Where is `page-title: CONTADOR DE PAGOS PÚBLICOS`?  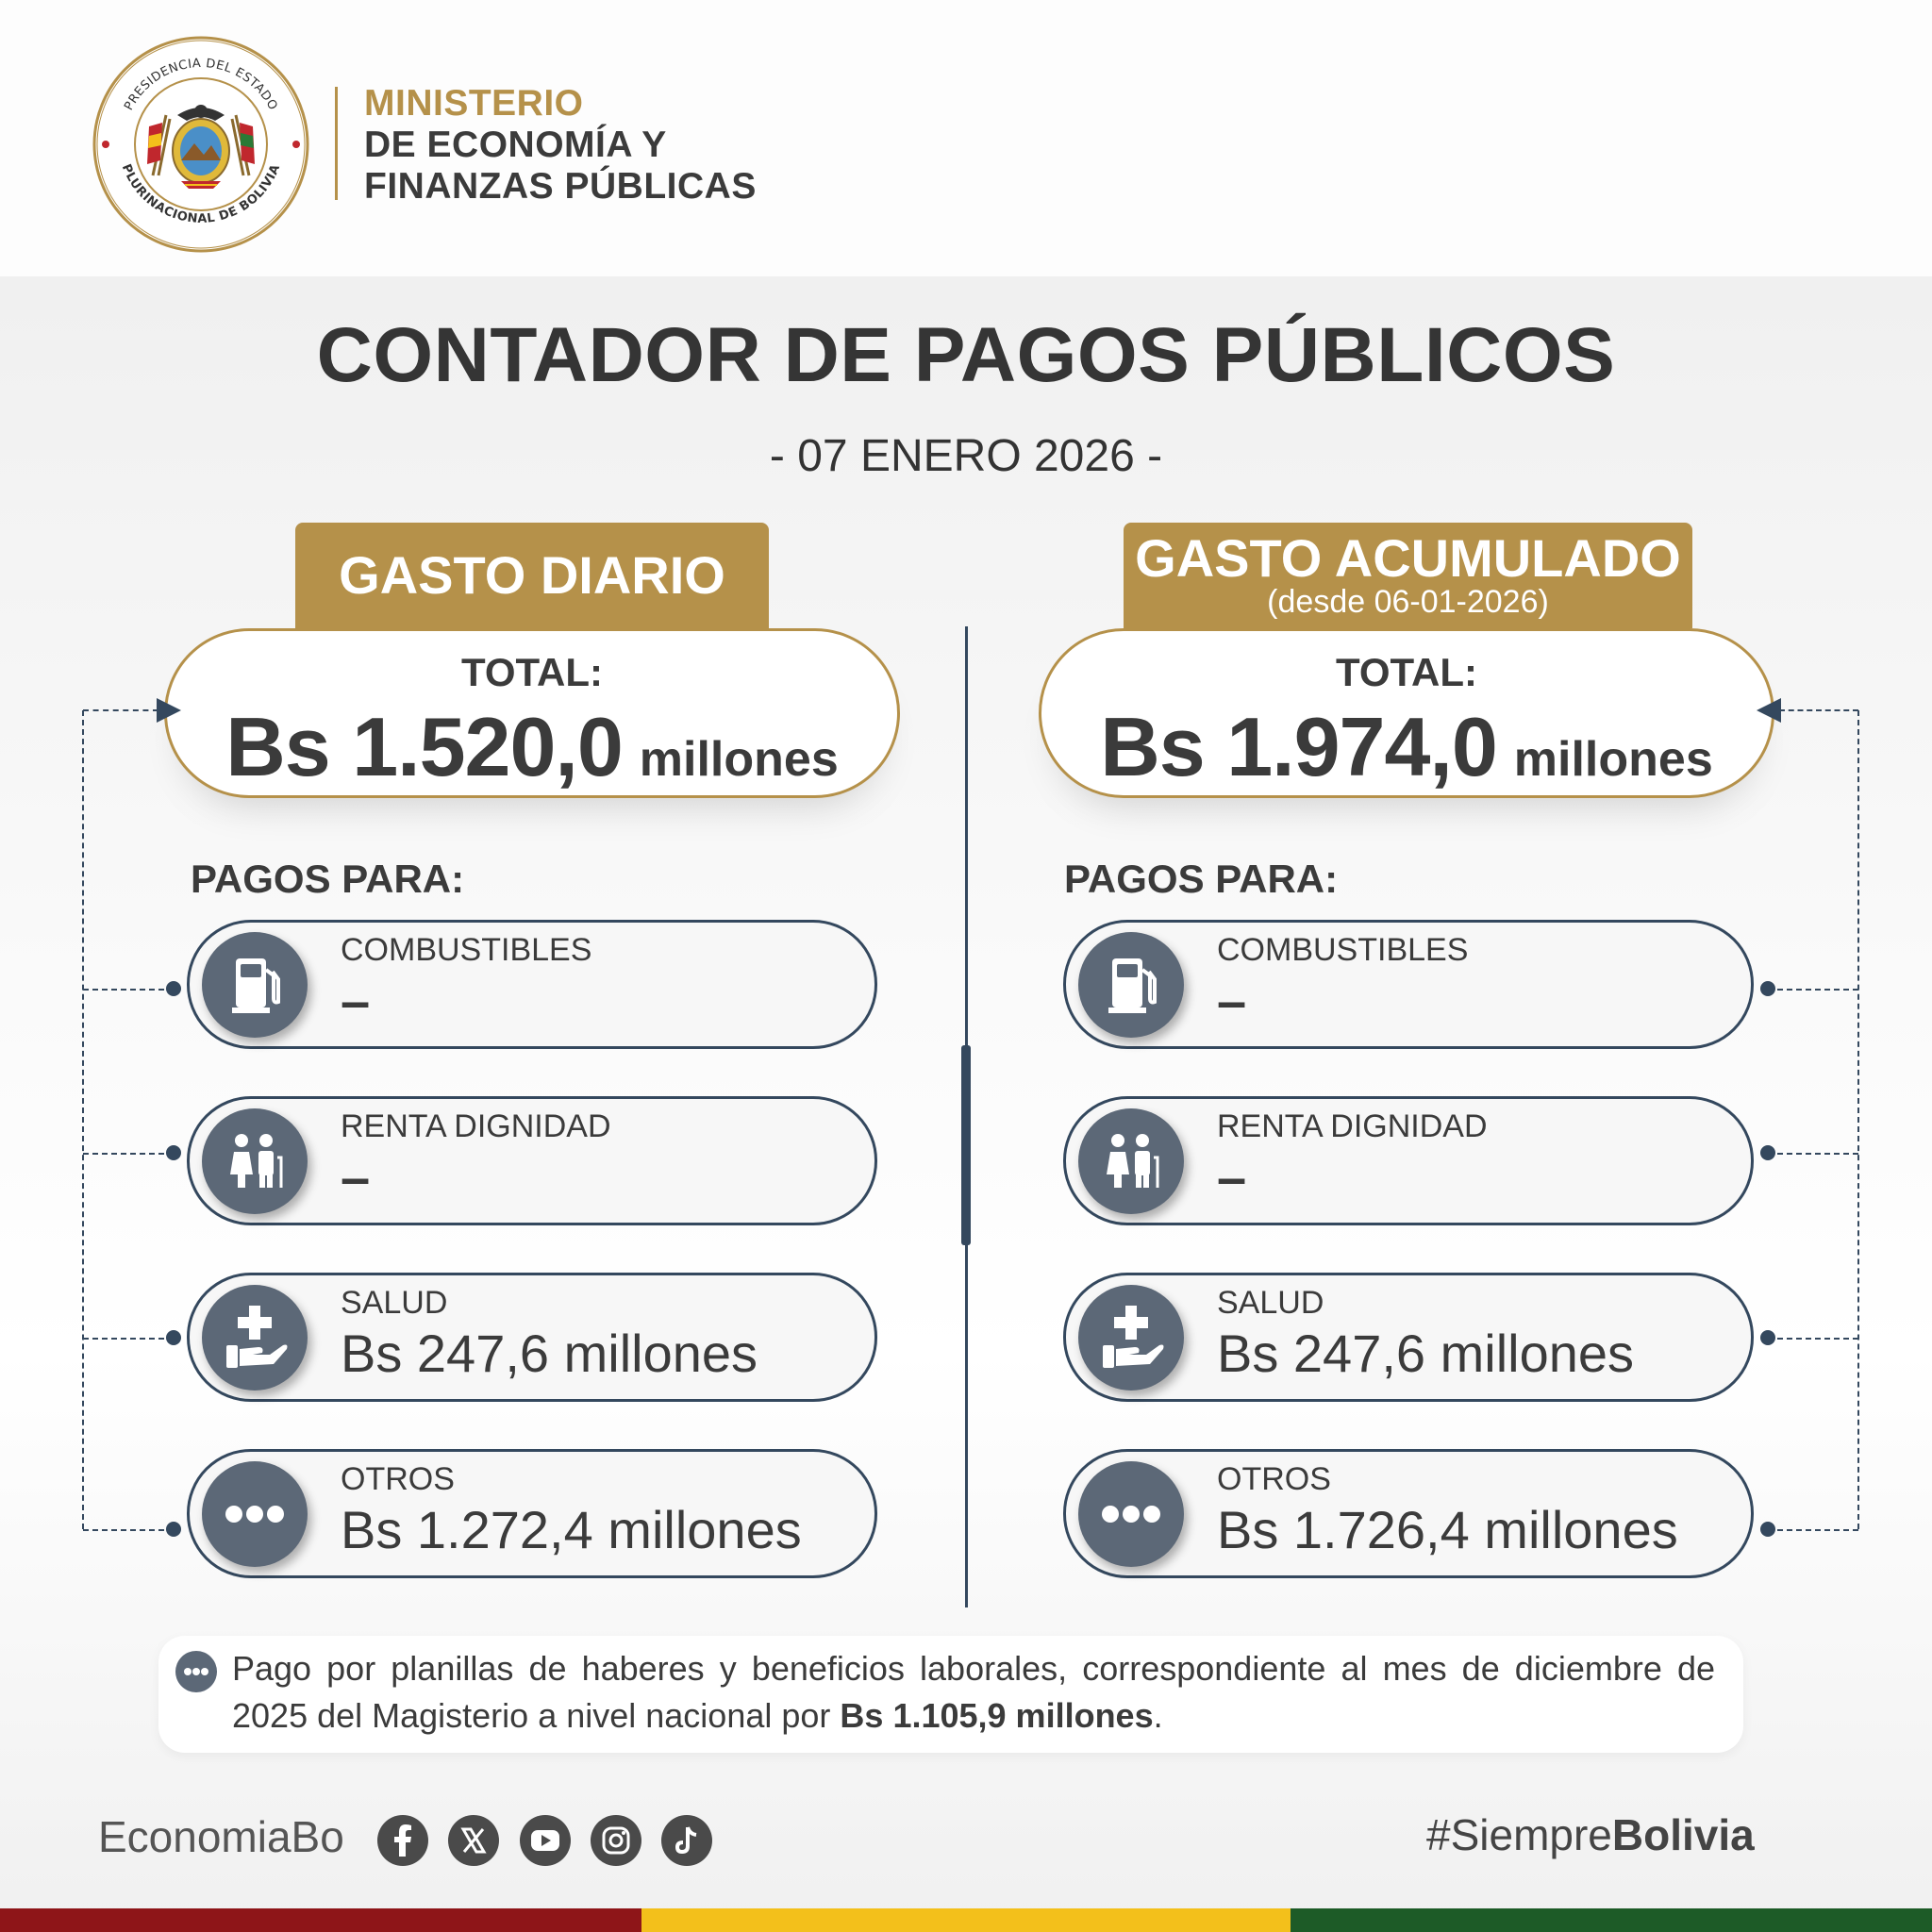
page-title: CONTADOR DE PAGOS PÚBLICOS is located at coordinates (966, 355).